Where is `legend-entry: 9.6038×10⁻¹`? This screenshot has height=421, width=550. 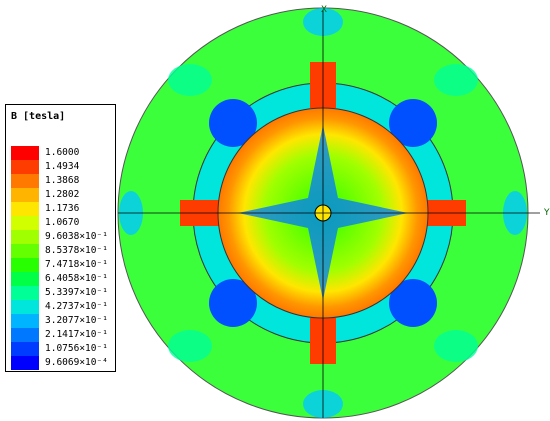
legend-entry: 9.6038×10⁻¹ is located at coordinates (63, 238).